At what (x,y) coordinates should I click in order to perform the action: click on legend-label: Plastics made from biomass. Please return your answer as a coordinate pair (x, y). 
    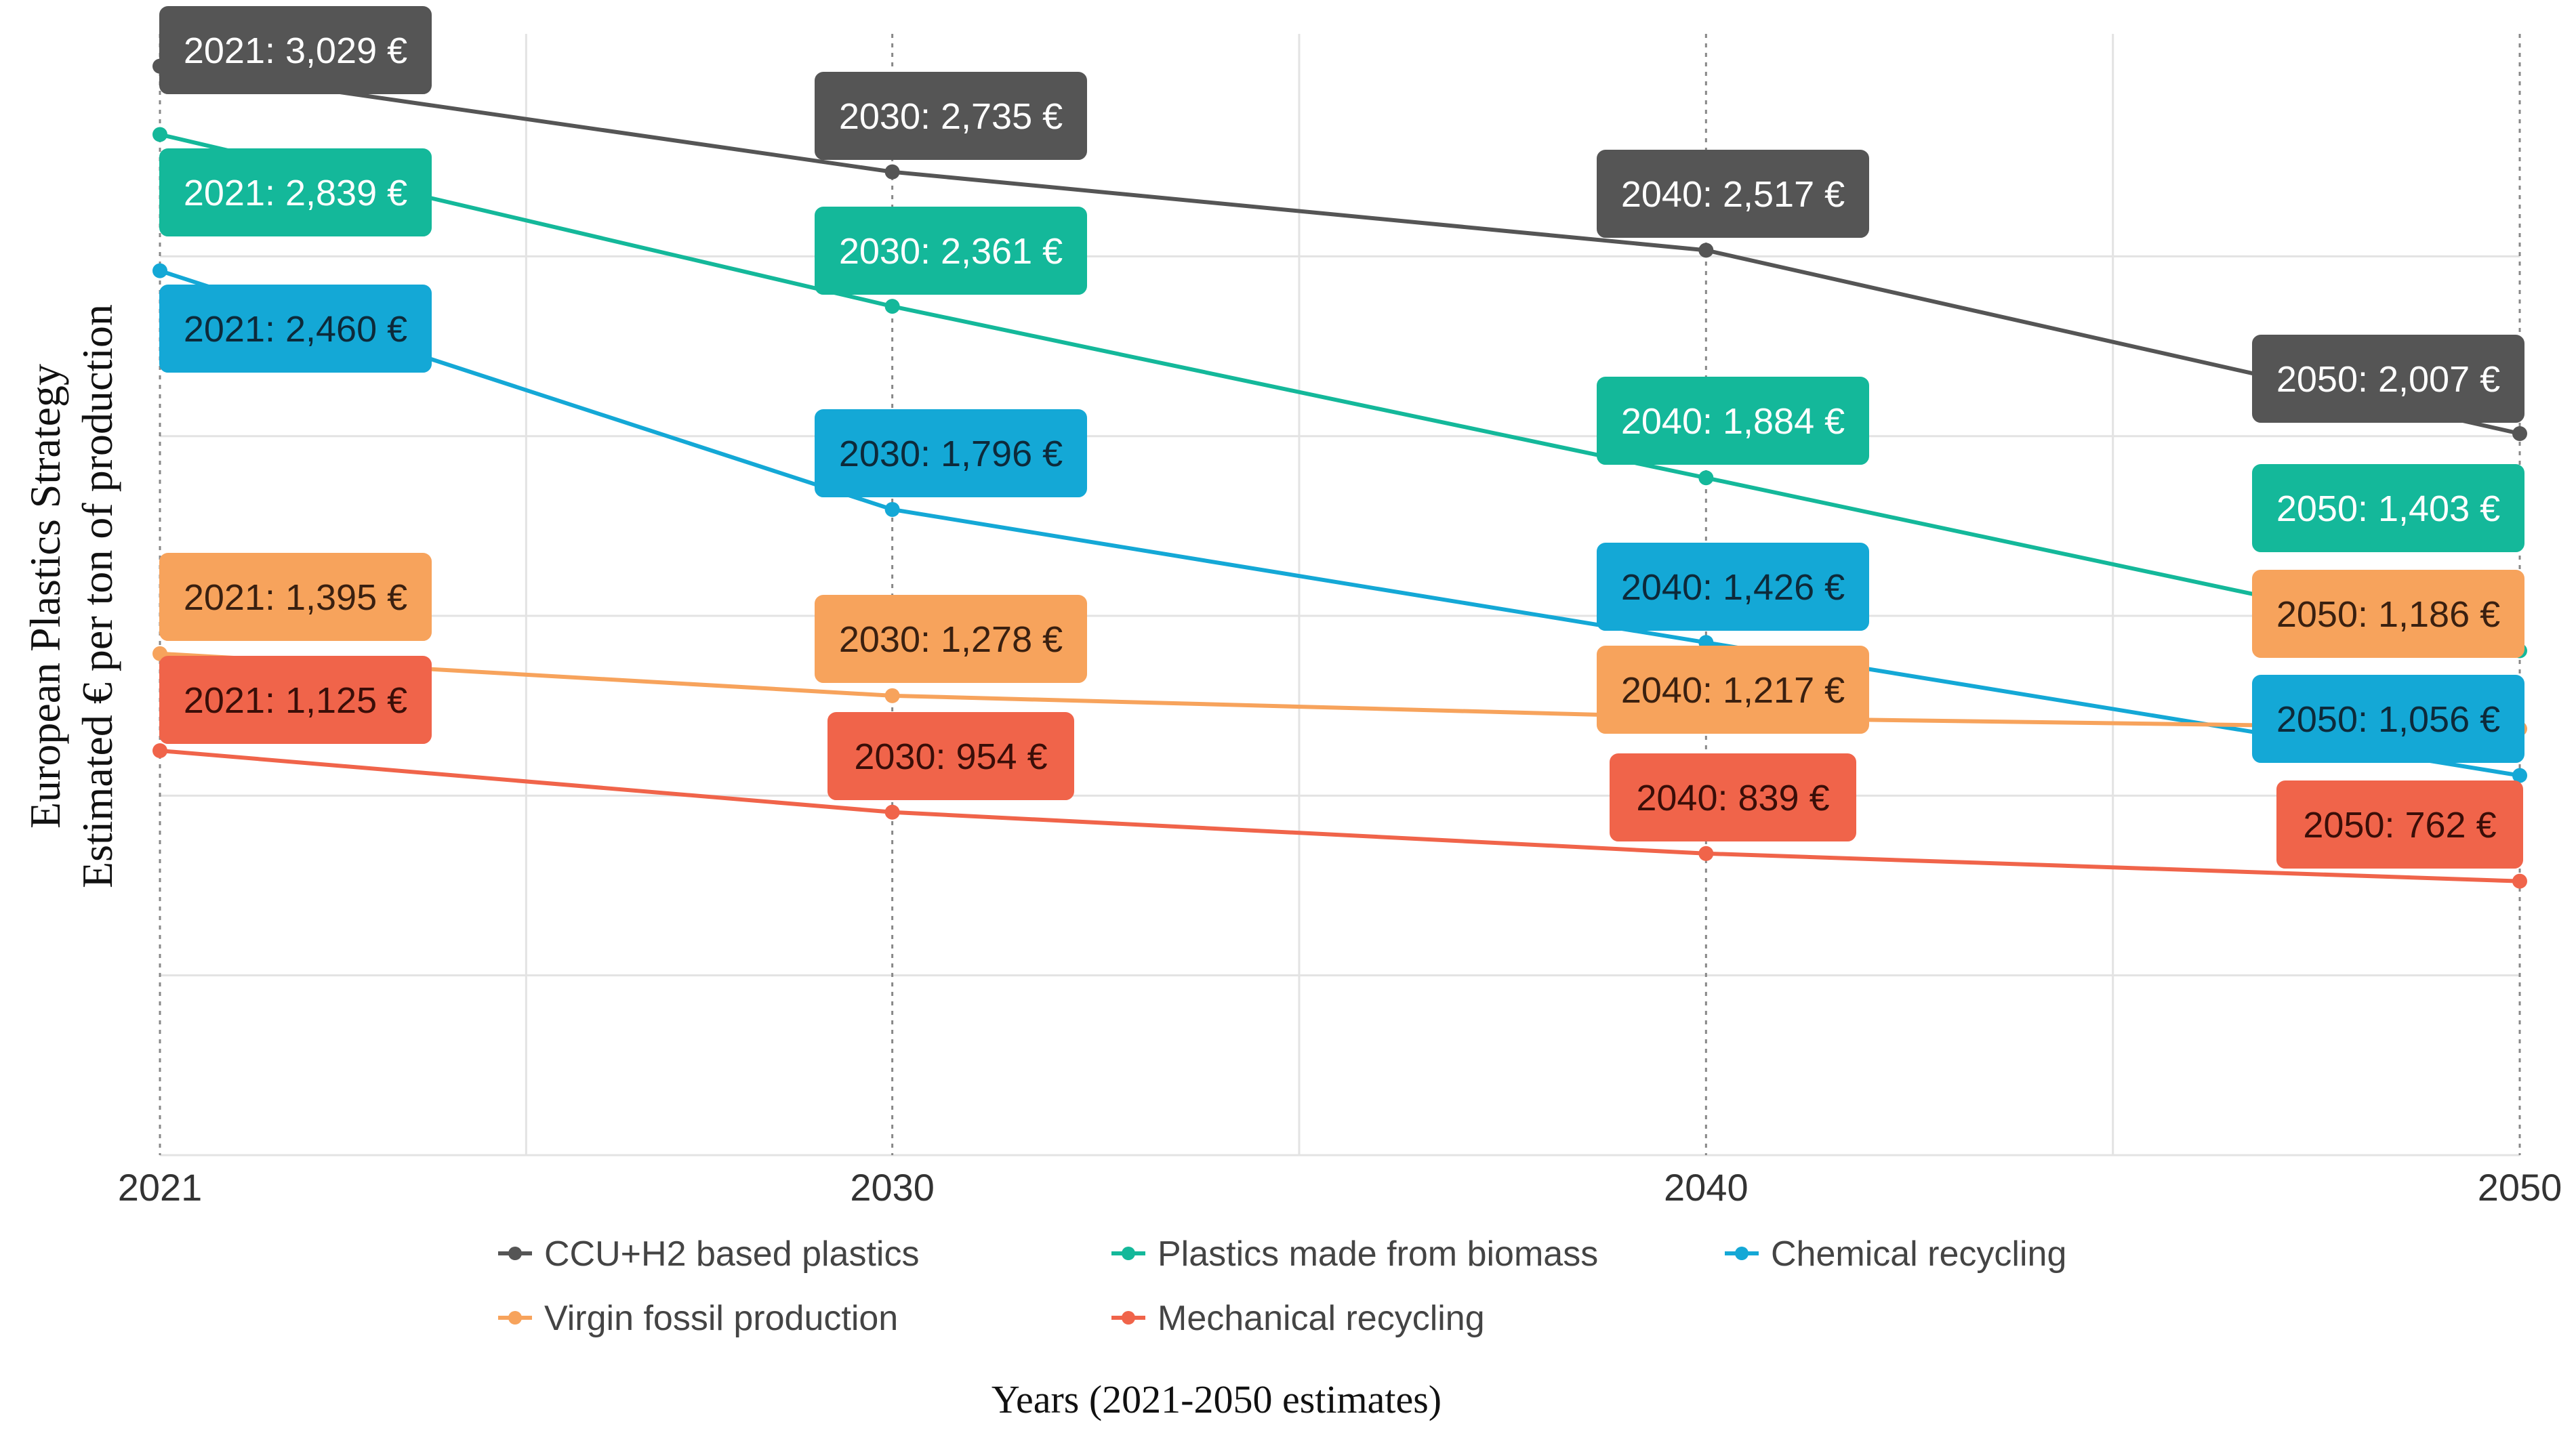
    Looking at the image, I should click on (1378, 1254).